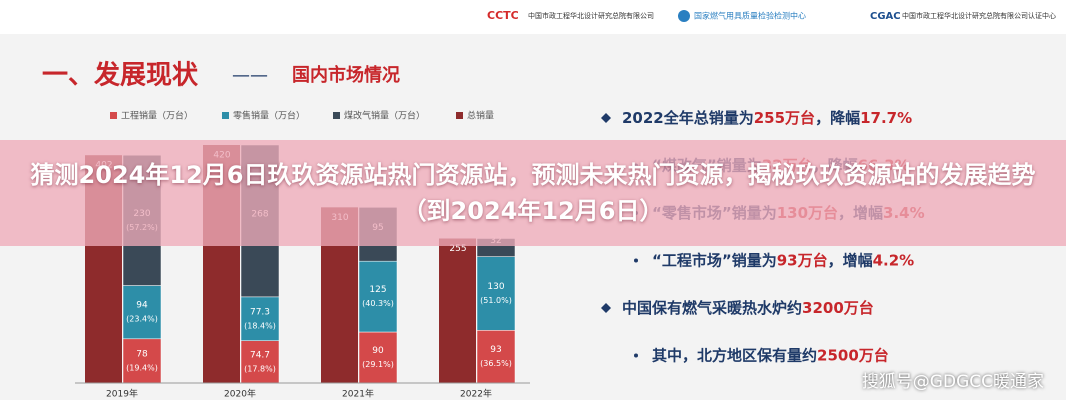 This screenshot has width=1066, height=400. What do you see at coordinates (712, 308) in the screenshot?
I see `bullet-segment: 中国保有燃气采暖热水炉约` at bounding box center [712, 308].